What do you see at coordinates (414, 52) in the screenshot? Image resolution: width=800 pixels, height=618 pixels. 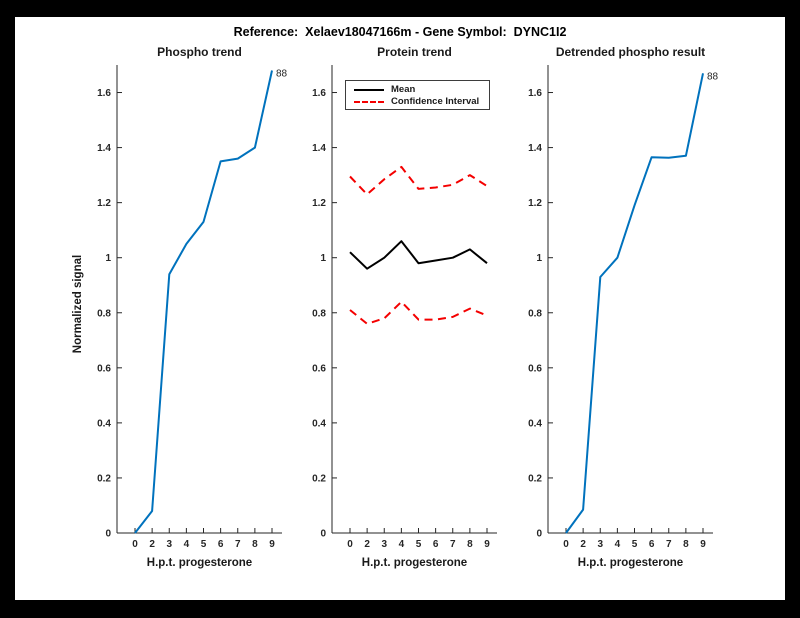 I see `plot-title-protein: Protein trend` at bounding box center [414, 52].